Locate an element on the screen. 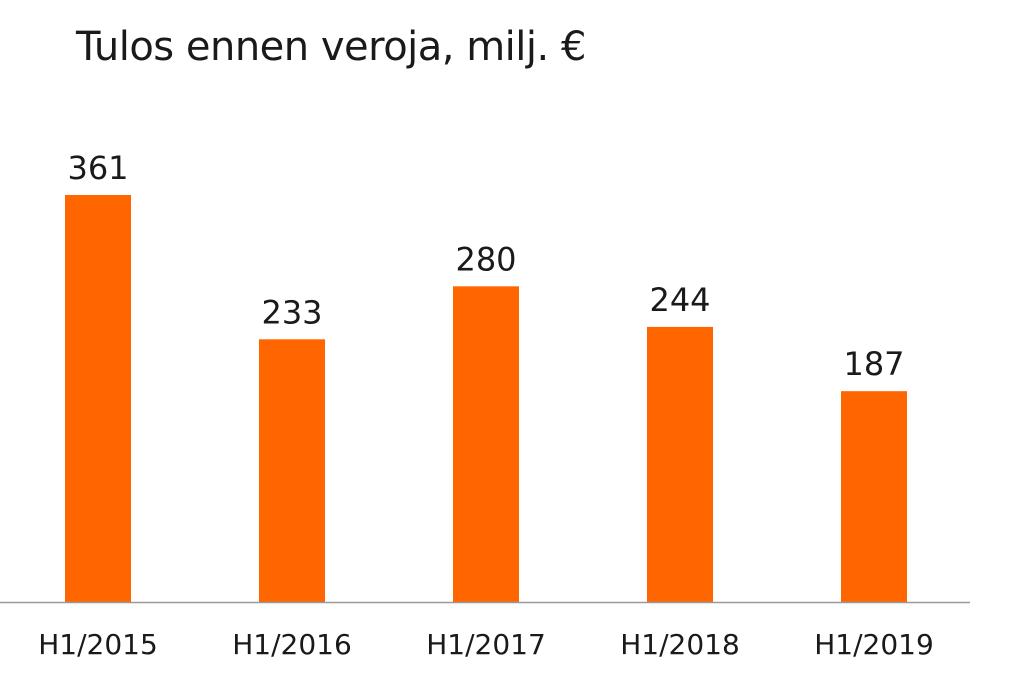 This screenshot has width=1024, height=677. category-label: H1/2019 is located at coordinates (874, 644).